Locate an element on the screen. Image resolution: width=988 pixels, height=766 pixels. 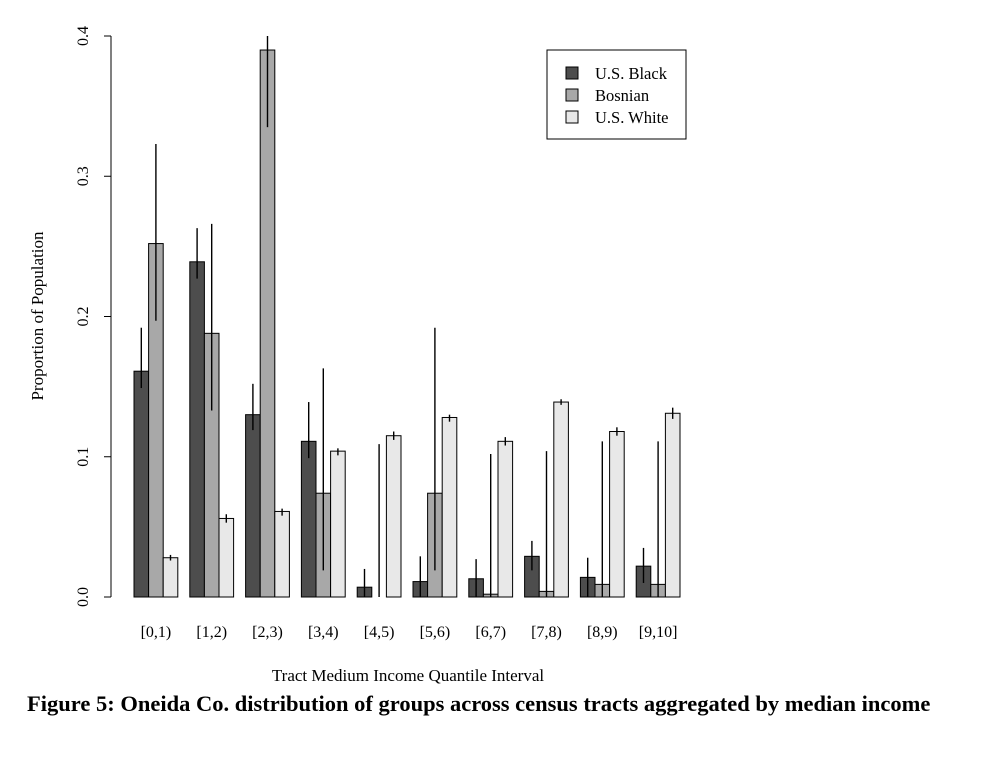
legend: U.S. Black Bosnian U.S. White is located at coordinates (616, 94).